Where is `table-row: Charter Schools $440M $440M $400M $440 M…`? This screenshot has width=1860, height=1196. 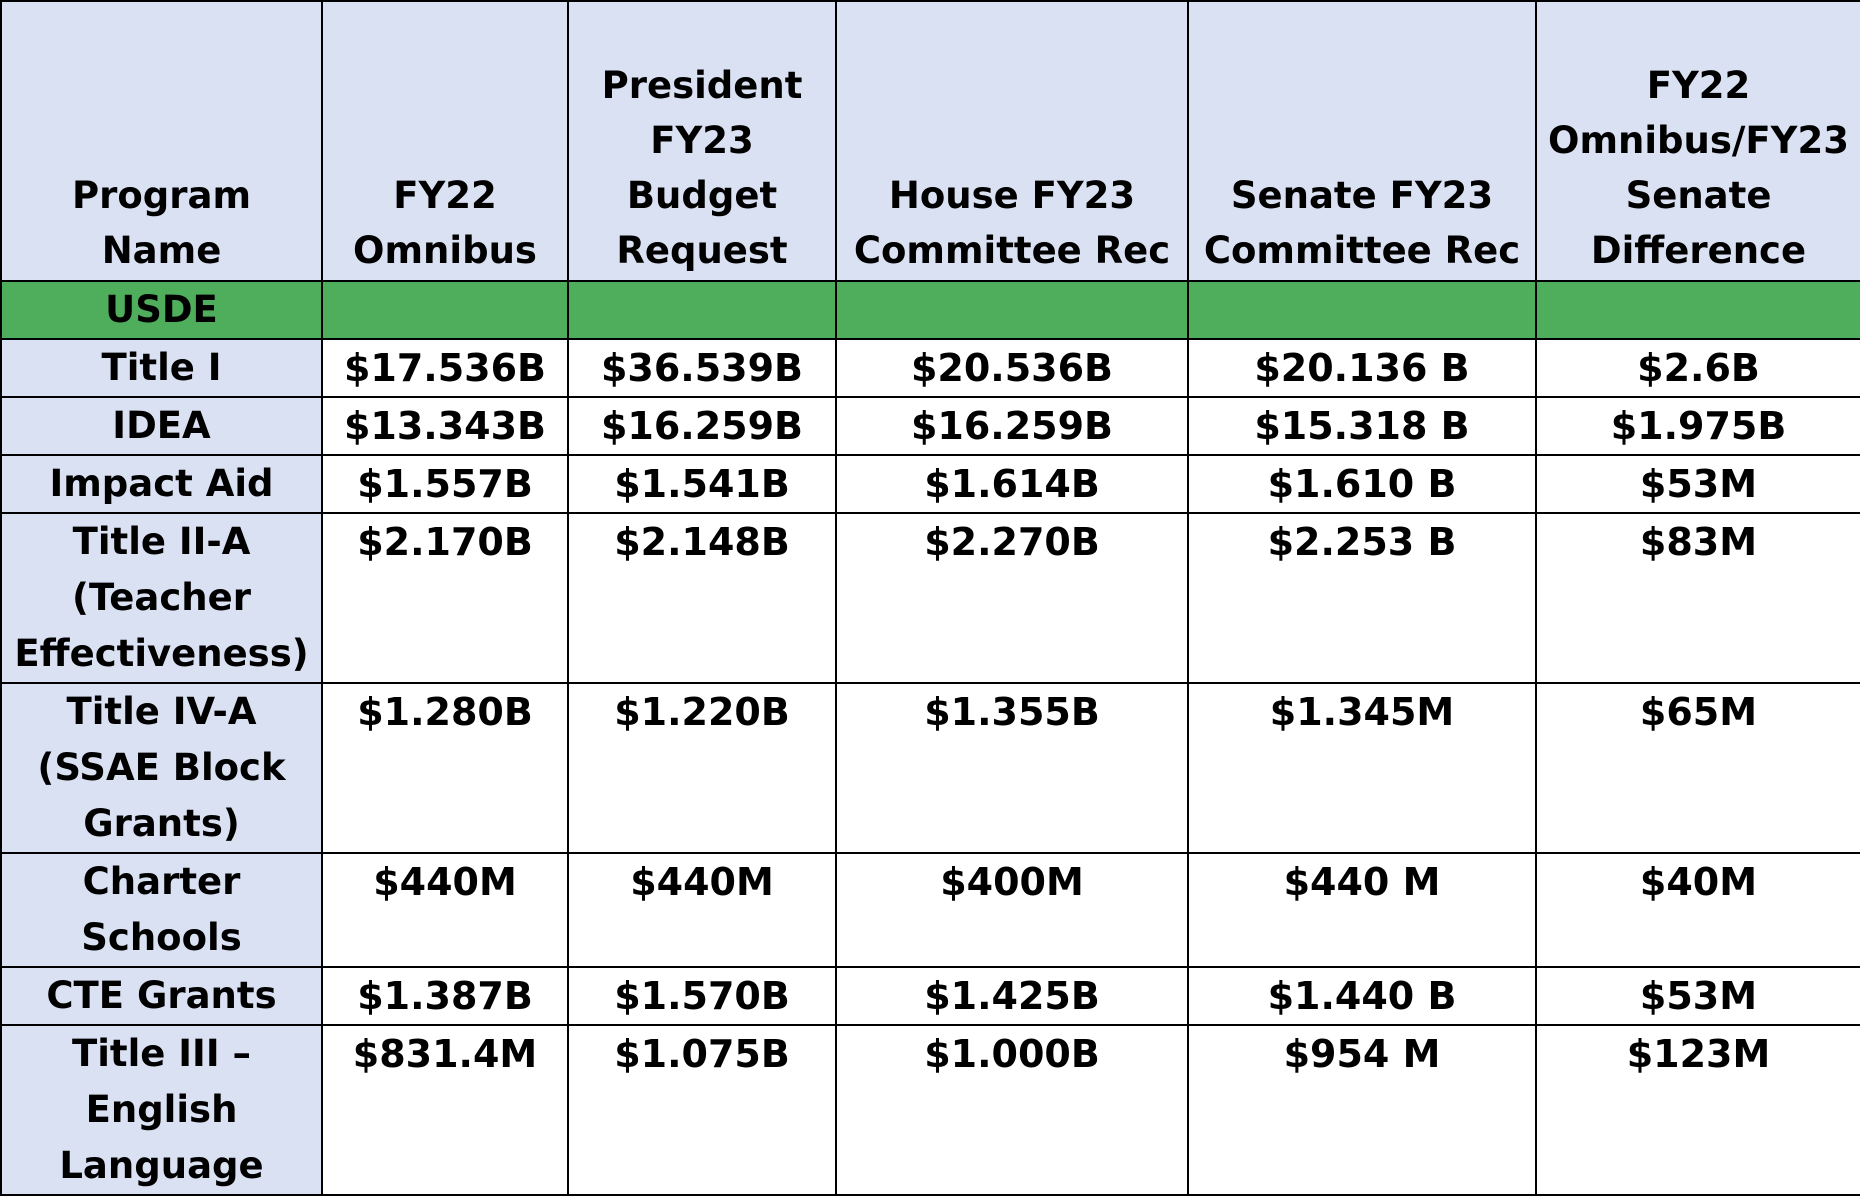
table-row: Charter Schools $440M $440M $400M $440 M… is located at coordinates (930, 910).